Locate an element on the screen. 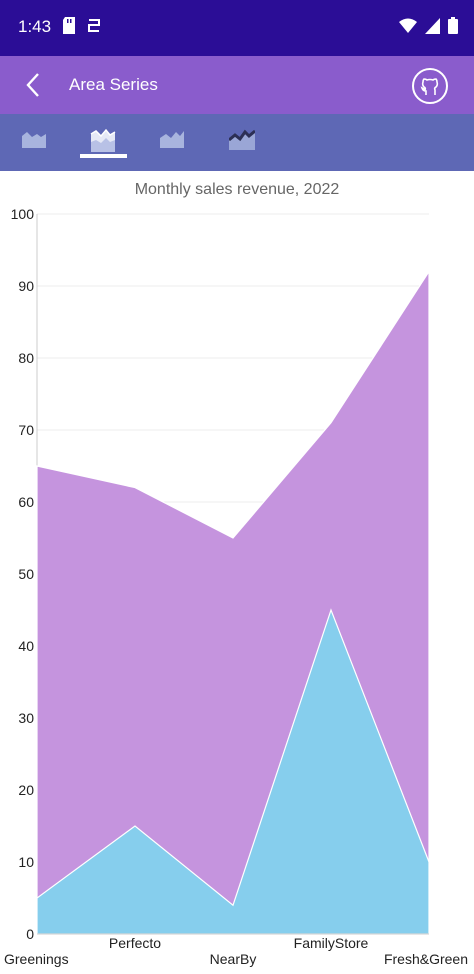  sd-card-icon is located at coordinates (69, 28).